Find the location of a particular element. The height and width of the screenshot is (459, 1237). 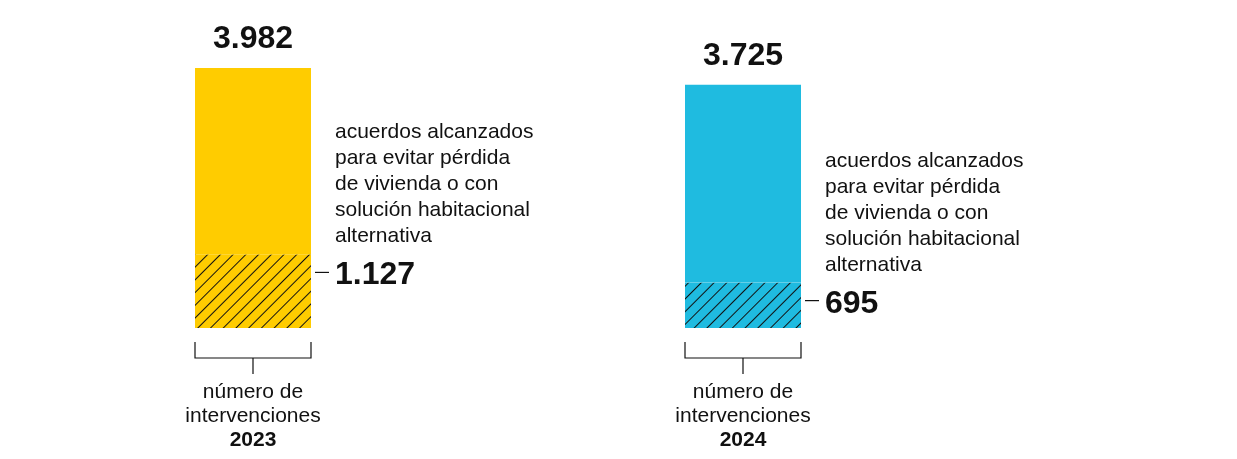

data-label: 695 is located at coordinates (852, 301).